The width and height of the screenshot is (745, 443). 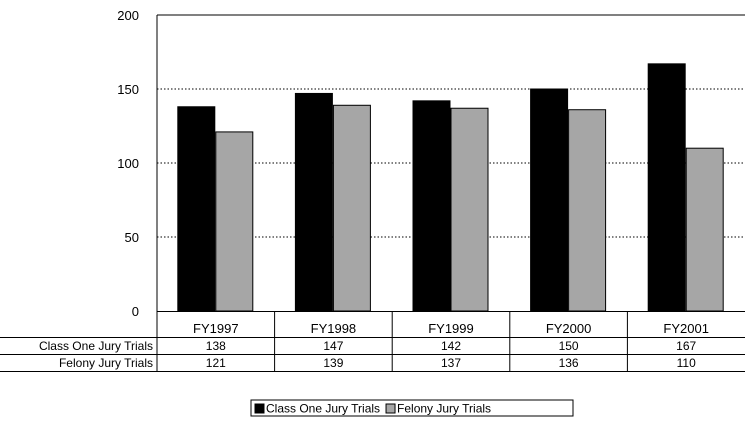 I want to click on table-row-label-felony-jury-trials: Felony Jury Trials, so click(x=106, y=363).